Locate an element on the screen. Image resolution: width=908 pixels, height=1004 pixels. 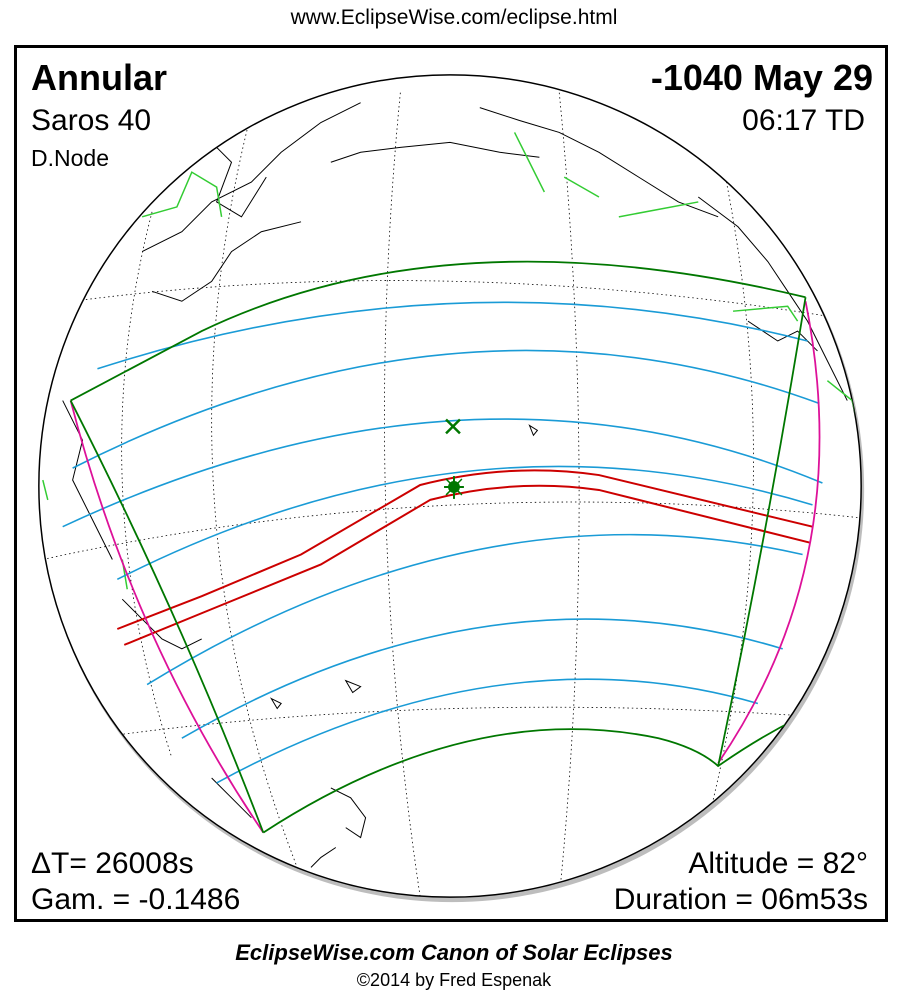
central-path-south-limit is located at coordinates (466, 565).